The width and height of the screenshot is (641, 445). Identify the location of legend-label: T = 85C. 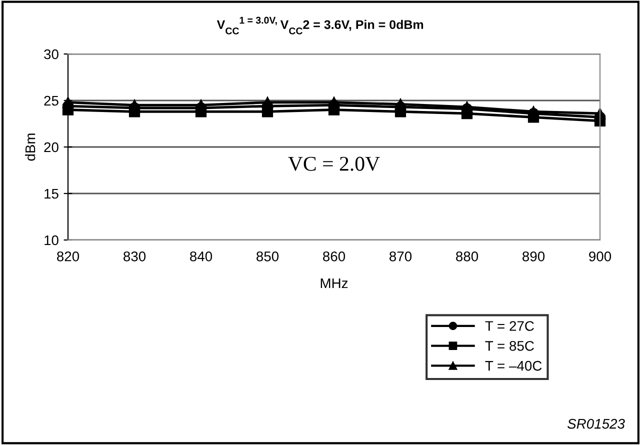
(509, 345).